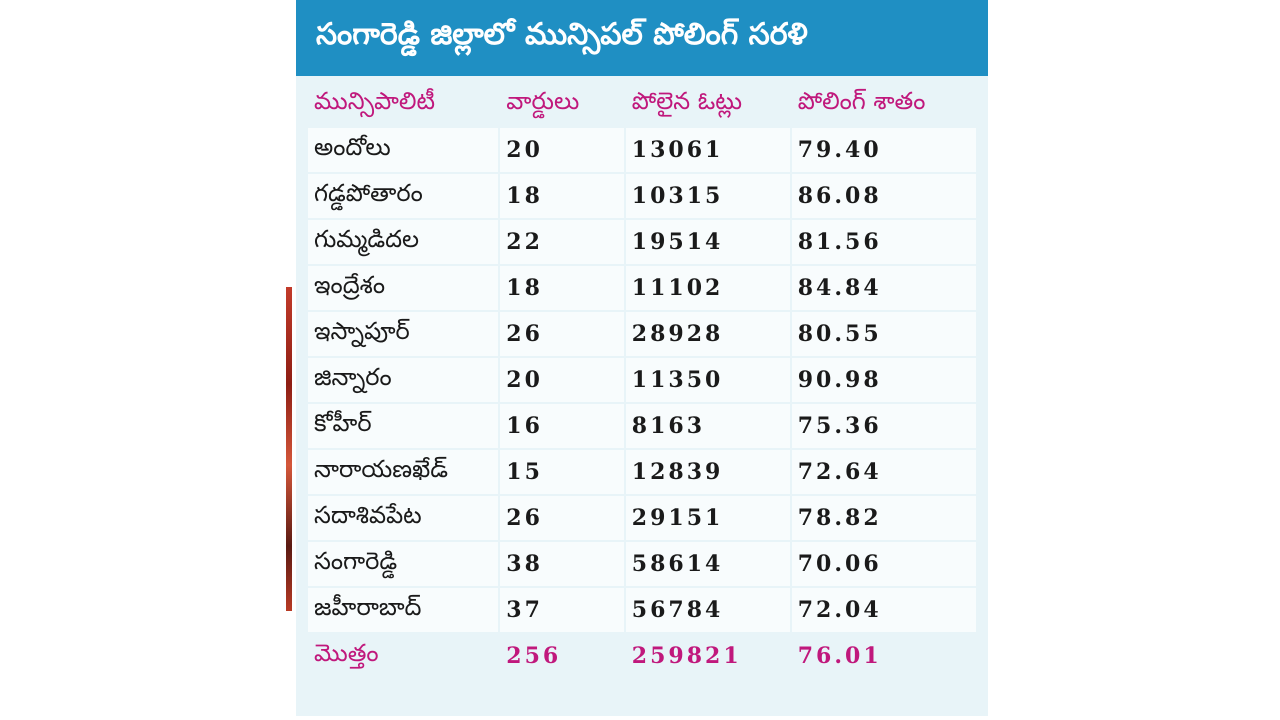 The width and height of the screenshot is (1280, 720). Describe the element at coordinates (883, 196) in the screenshot. I see `percent-cell: 86.08` at that location.